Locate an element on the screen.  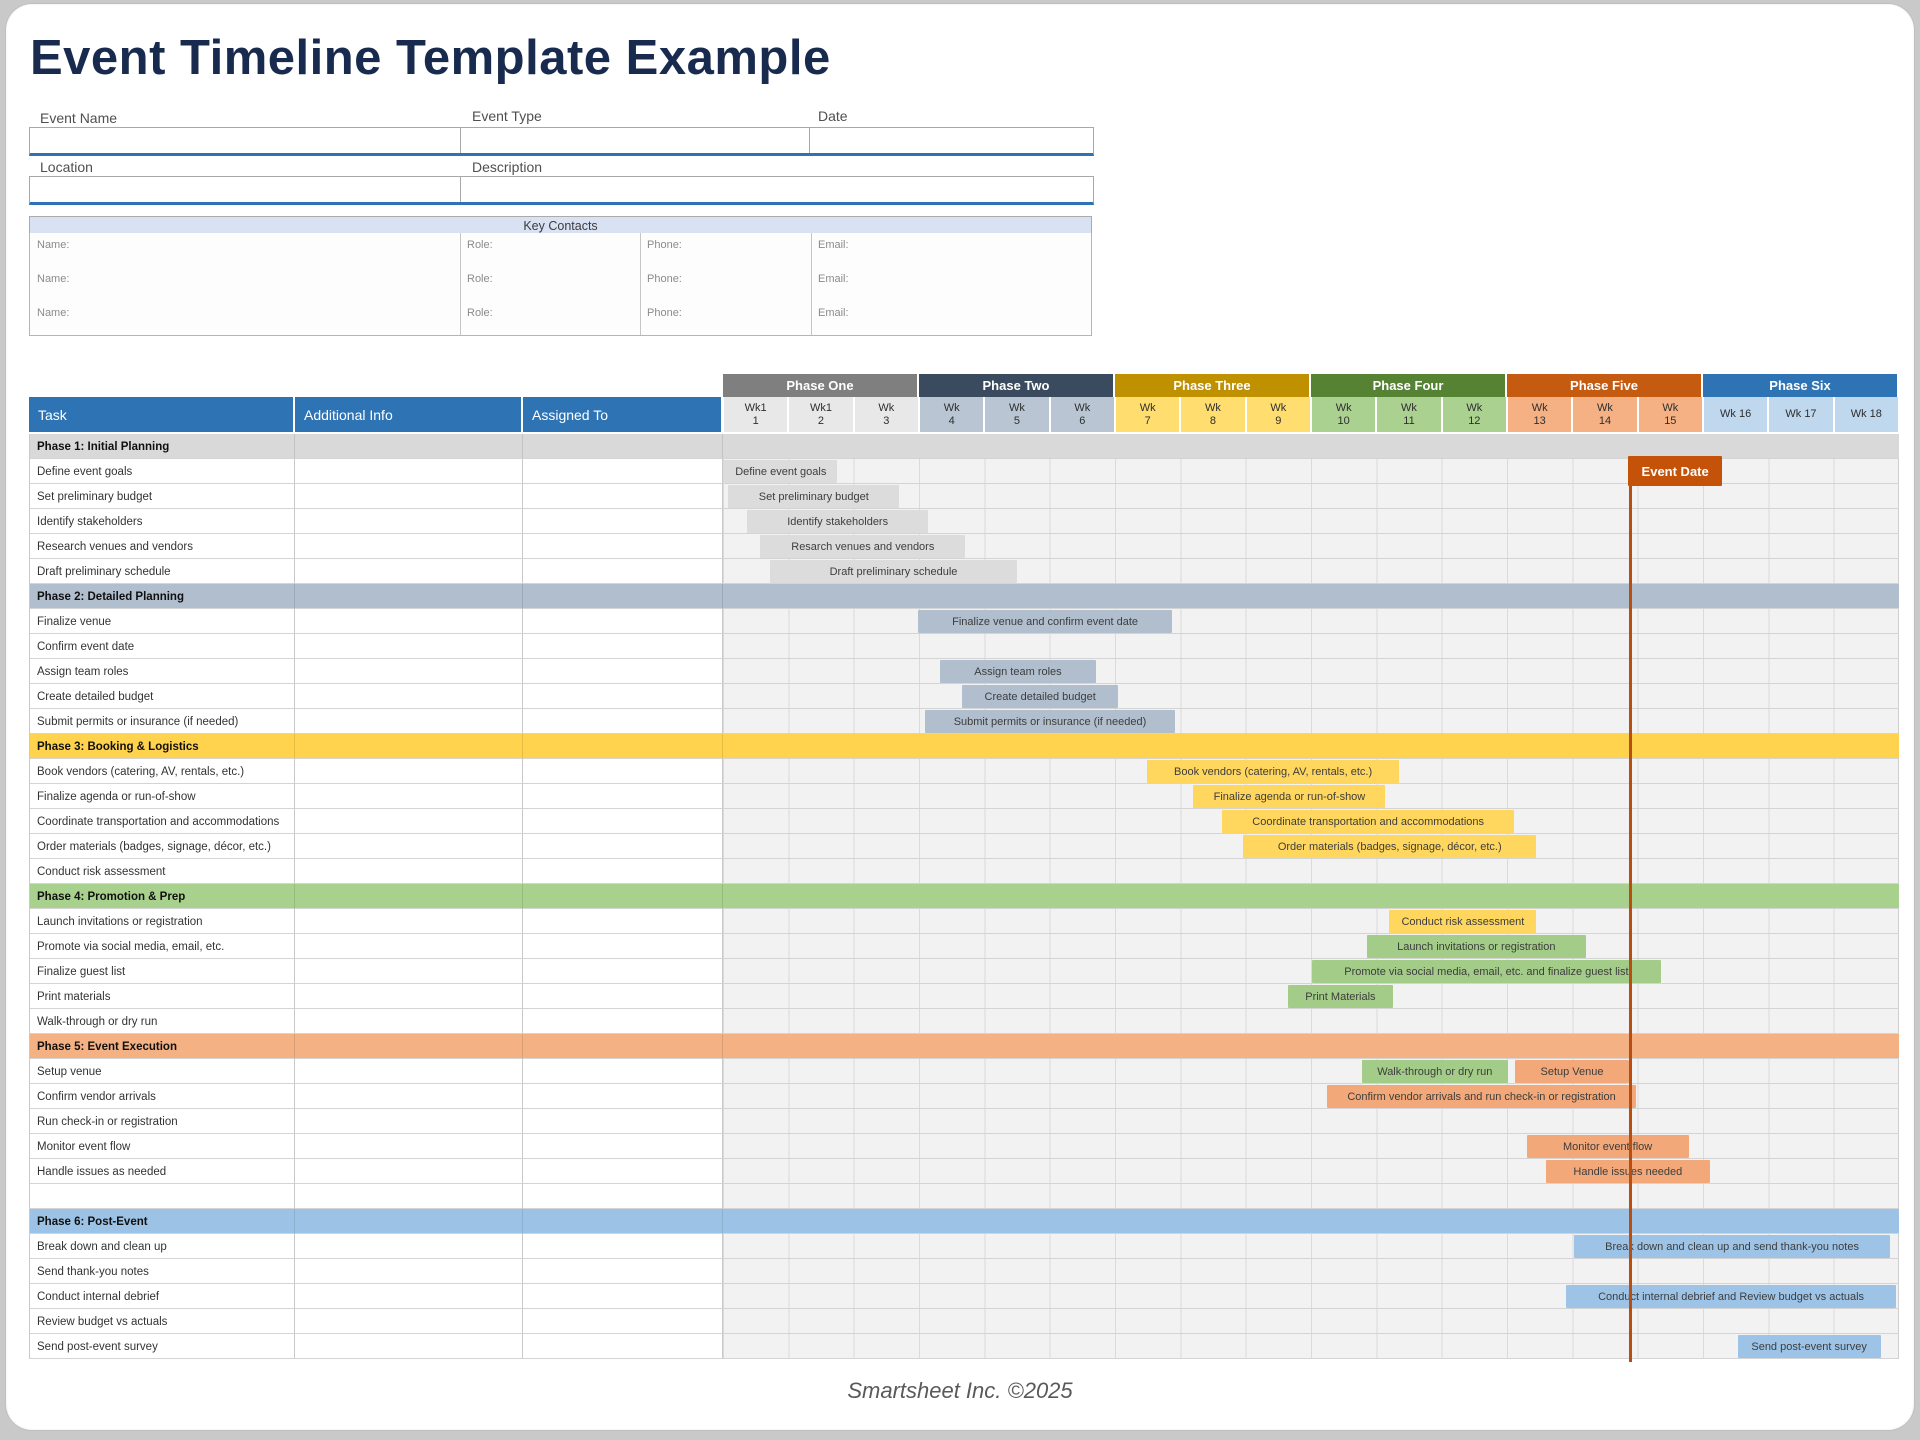
gantt-bar: Define event goals is located at coordinates (781, 471).